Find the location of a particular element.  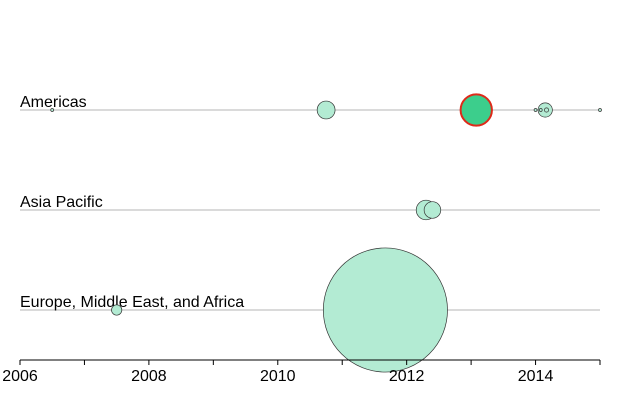

x-tick-label: 2010 is located at coordinates (278, 376).